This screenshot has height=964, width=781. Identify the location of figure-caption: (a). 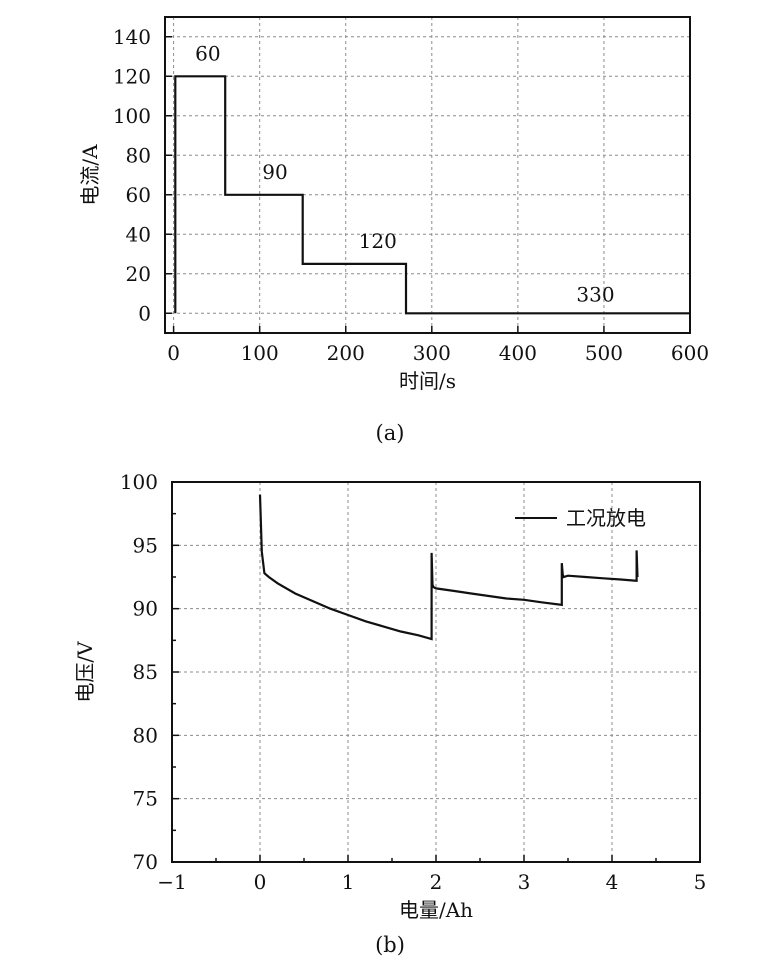
(390, 433).